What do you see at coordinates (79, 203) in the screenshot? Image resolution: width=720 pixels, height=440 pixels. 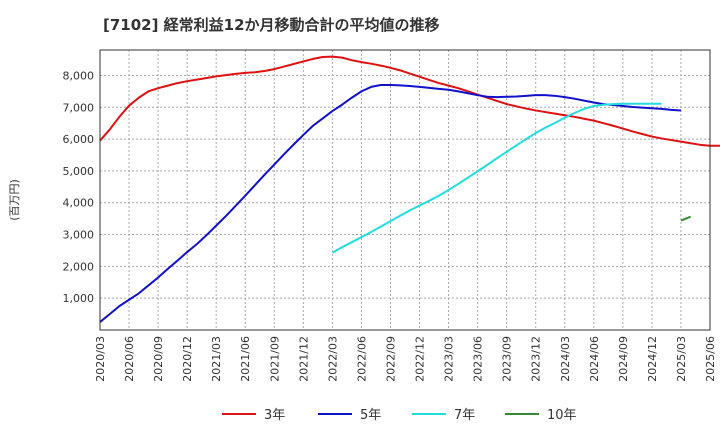 I see `y-tick-label: 4,000` at bounding box center [79, 203].